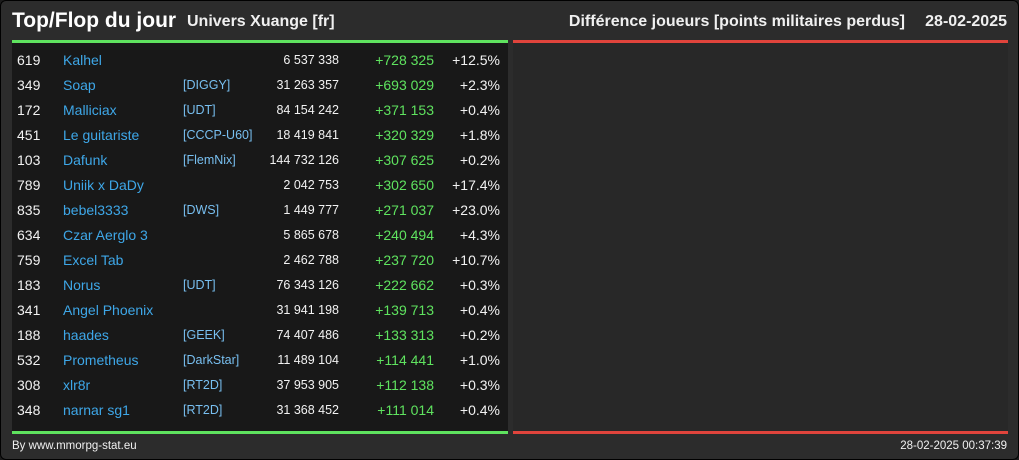 This screenshot has width=1019, height=460. I want to click on player-name-link: Soap, so click(79, 85).